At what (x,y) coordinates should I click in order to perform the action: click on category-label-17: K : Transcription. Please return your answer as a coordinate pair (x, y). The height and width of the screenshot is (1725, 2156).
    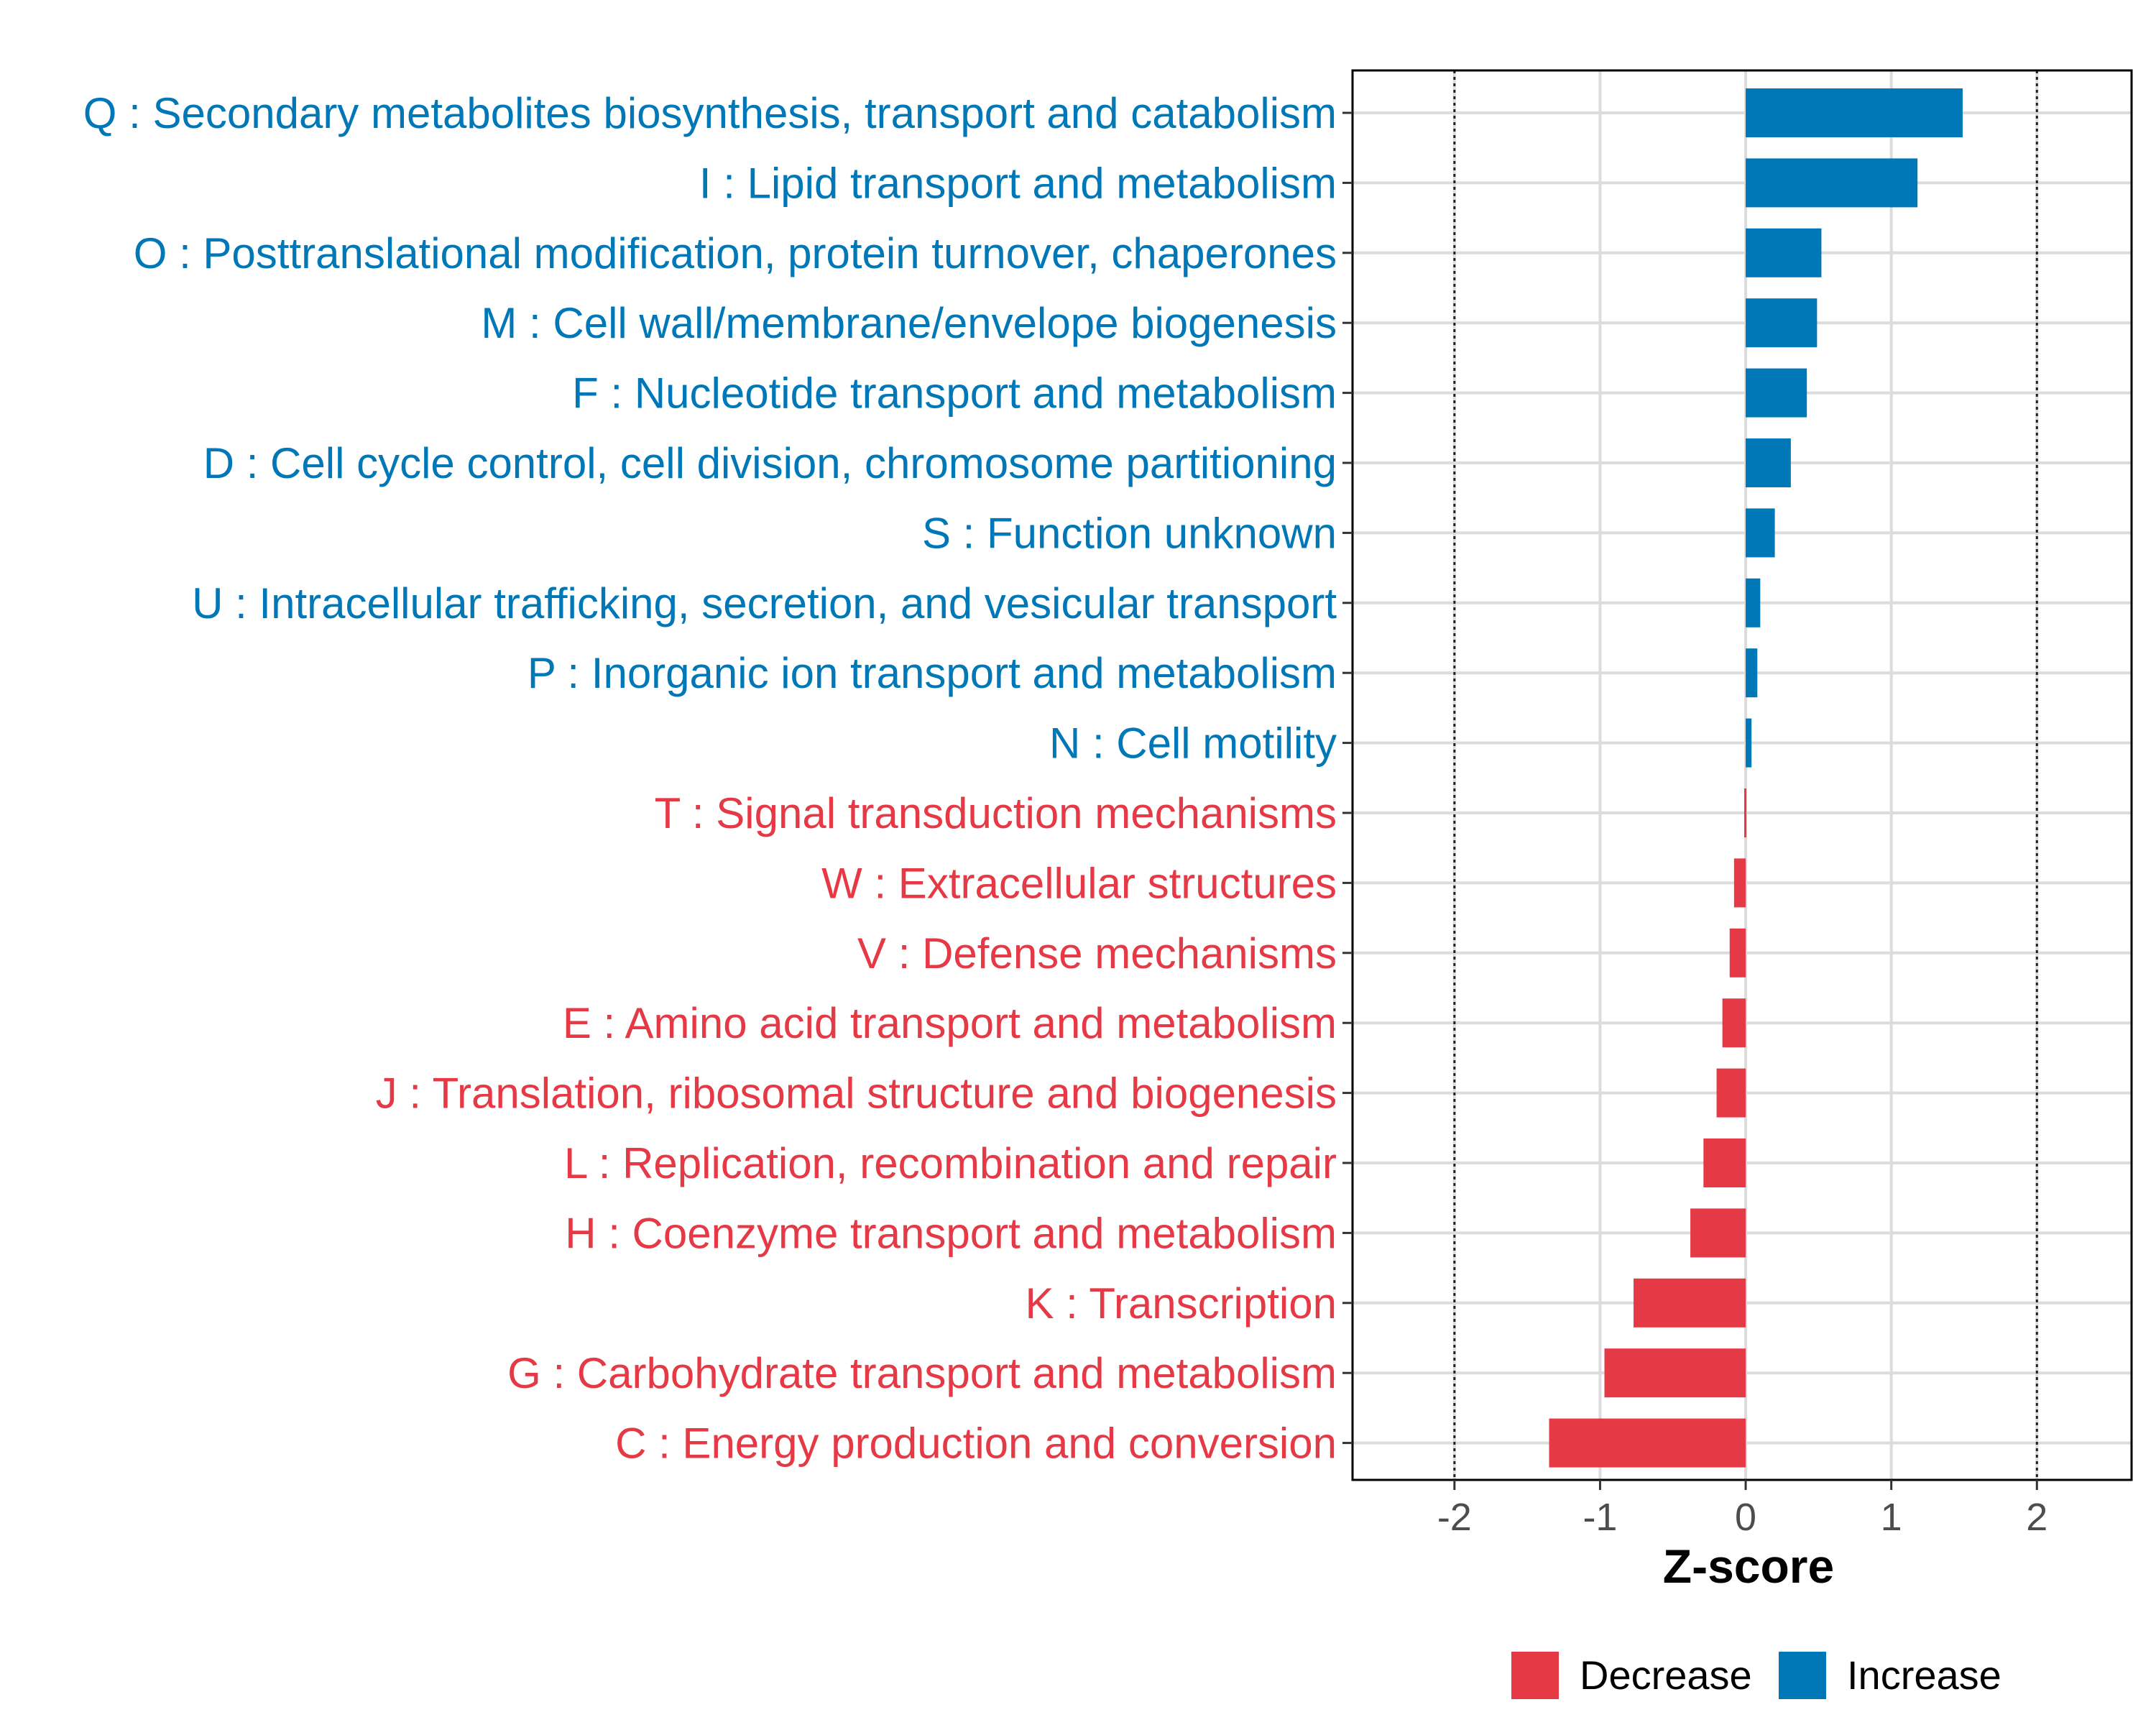
    Looking at the image, I should click on (1181, 1303).